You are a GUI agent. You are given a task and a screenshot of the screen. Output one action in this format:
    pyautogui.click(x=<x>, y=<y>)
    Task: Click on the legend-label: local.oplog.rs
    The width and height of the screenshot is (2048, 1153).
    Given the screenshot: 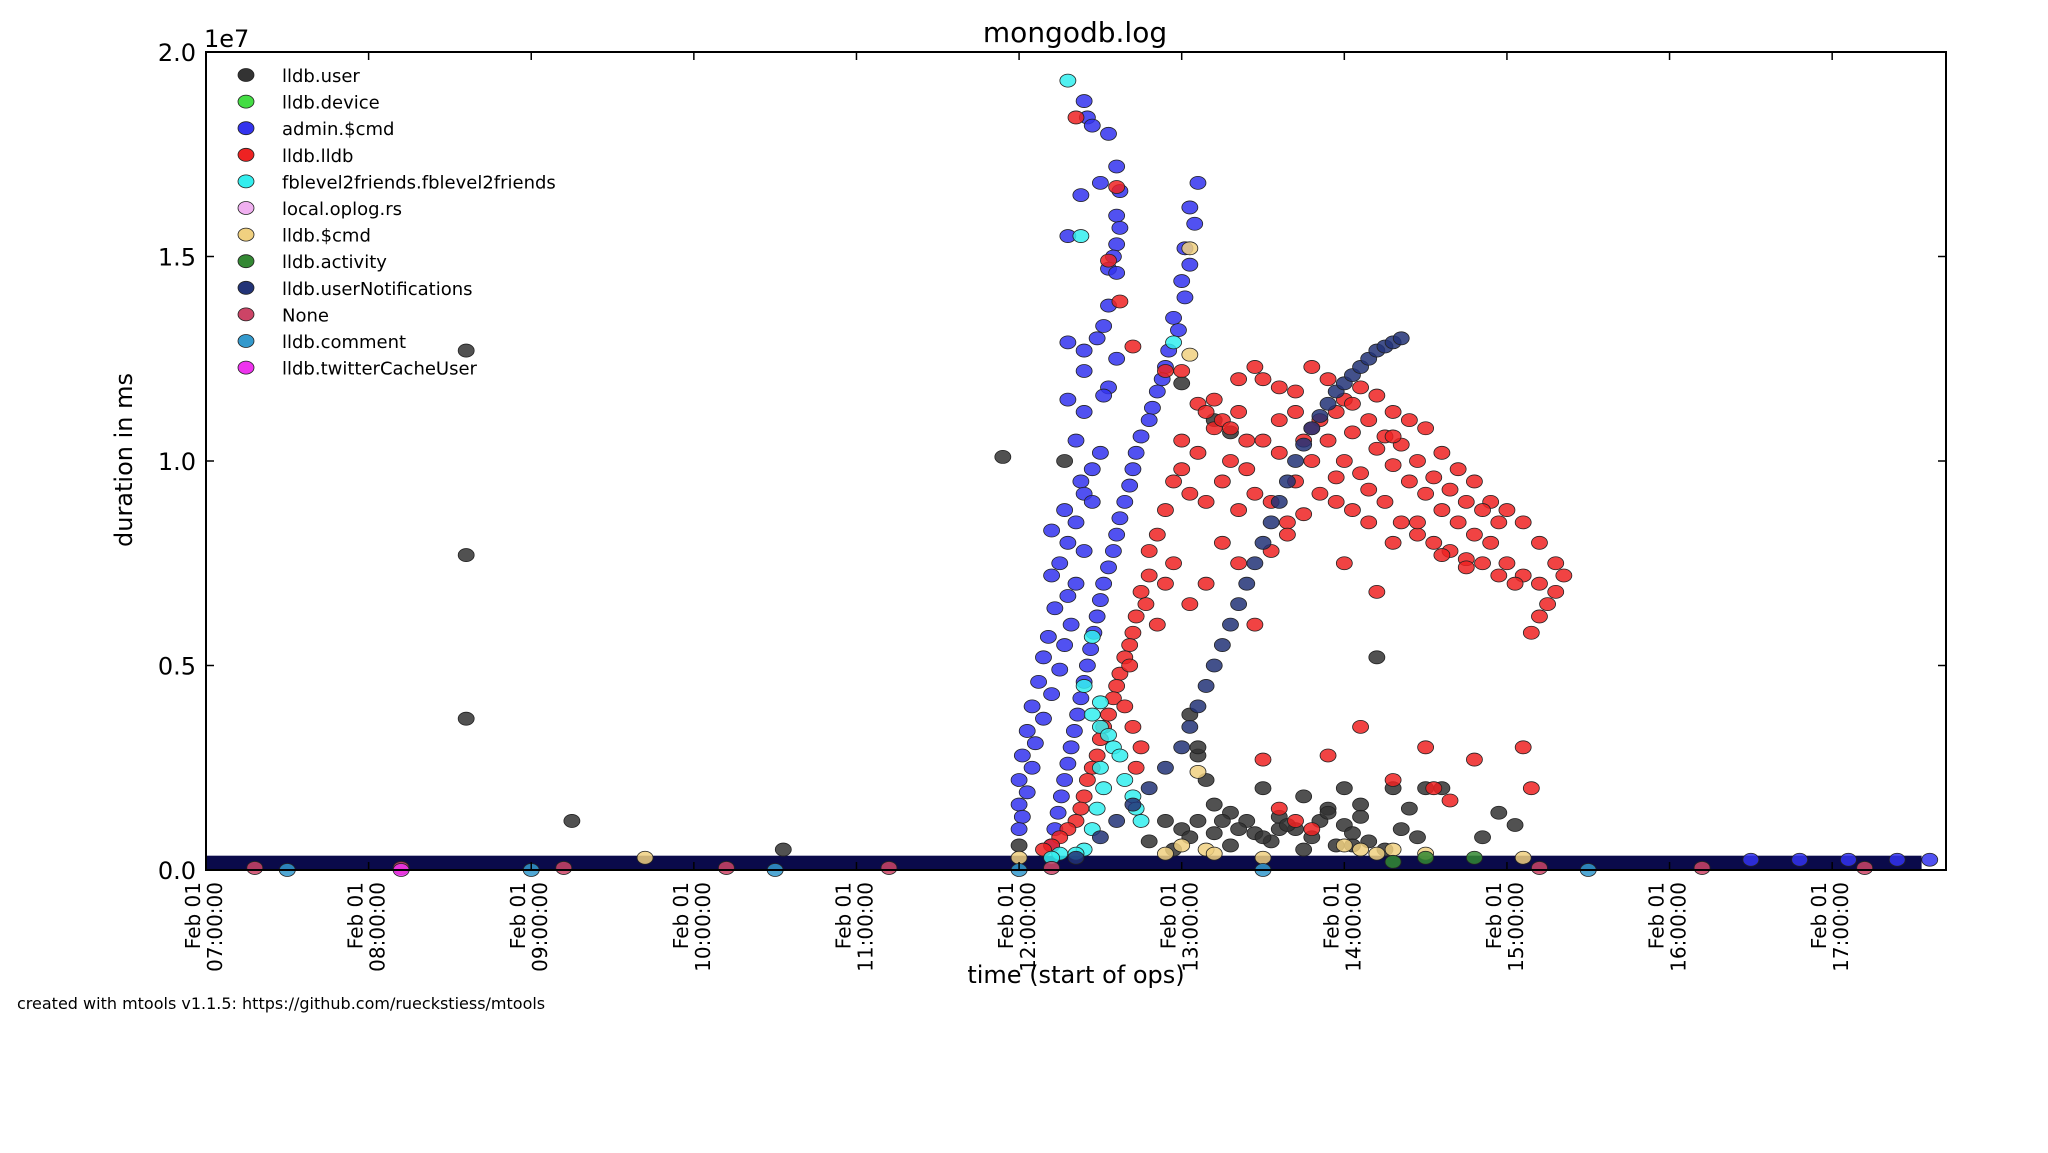 What is the action you would take?
    pyautogui.click(x=342, y=209)
    